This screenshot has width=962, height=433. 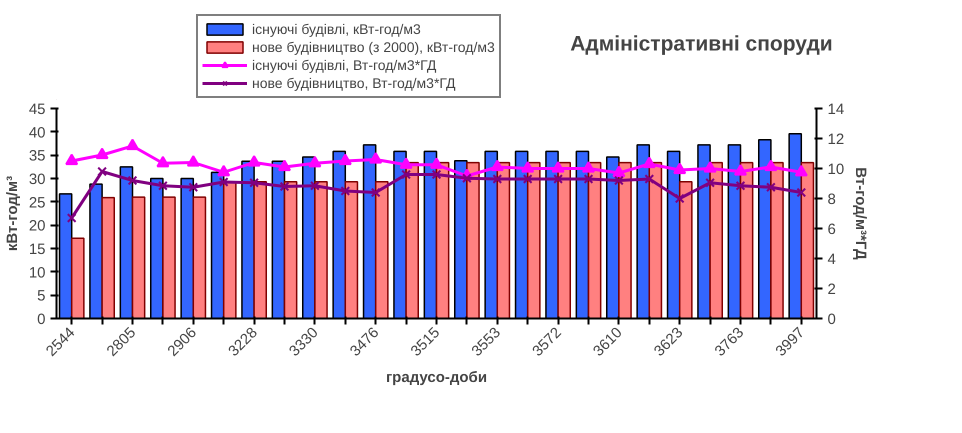 What do you see at coordinates (37, 156) in the screenshot?
I see `y-tick-label: 35` at bounding box center [37, 156].